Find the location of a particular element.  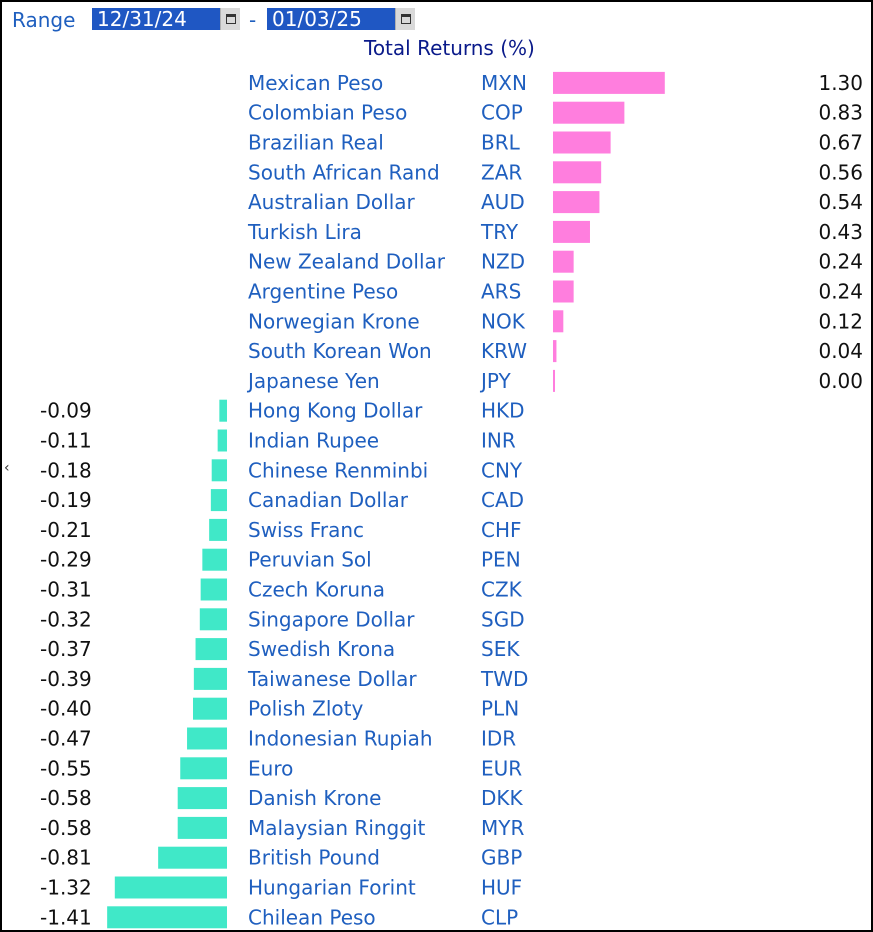

currency-code-clp: CLP is located at coordinates (499, 917).